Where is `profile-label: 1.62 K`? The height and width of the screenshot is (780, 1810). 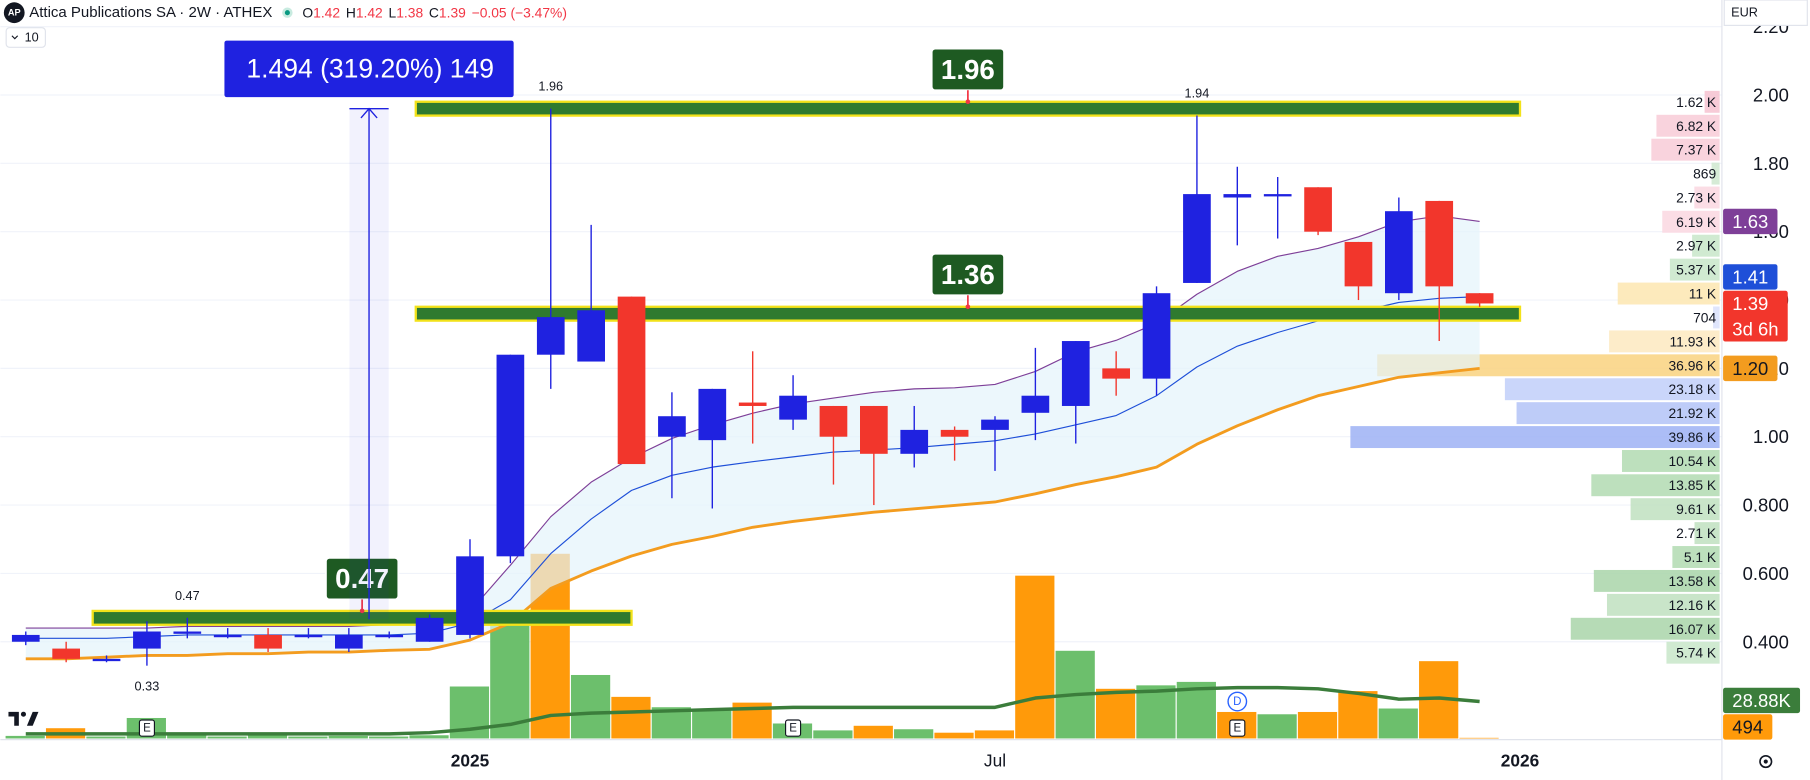 profile-label: 1.62 K is located at coordinates (1696, 102).